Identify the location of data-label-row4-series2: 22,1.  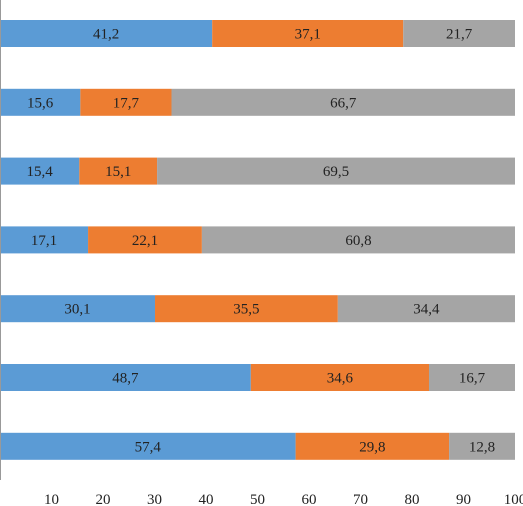
(145, 241).